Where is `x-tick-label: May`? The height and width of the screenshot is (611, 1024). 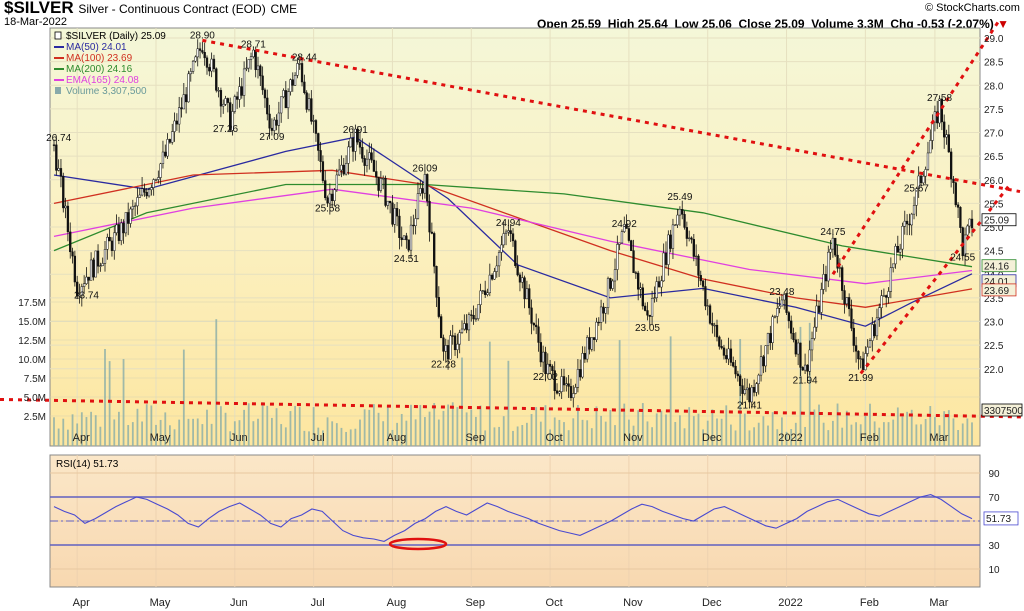
x-tick-label: May is located at coordinates (160, 603).